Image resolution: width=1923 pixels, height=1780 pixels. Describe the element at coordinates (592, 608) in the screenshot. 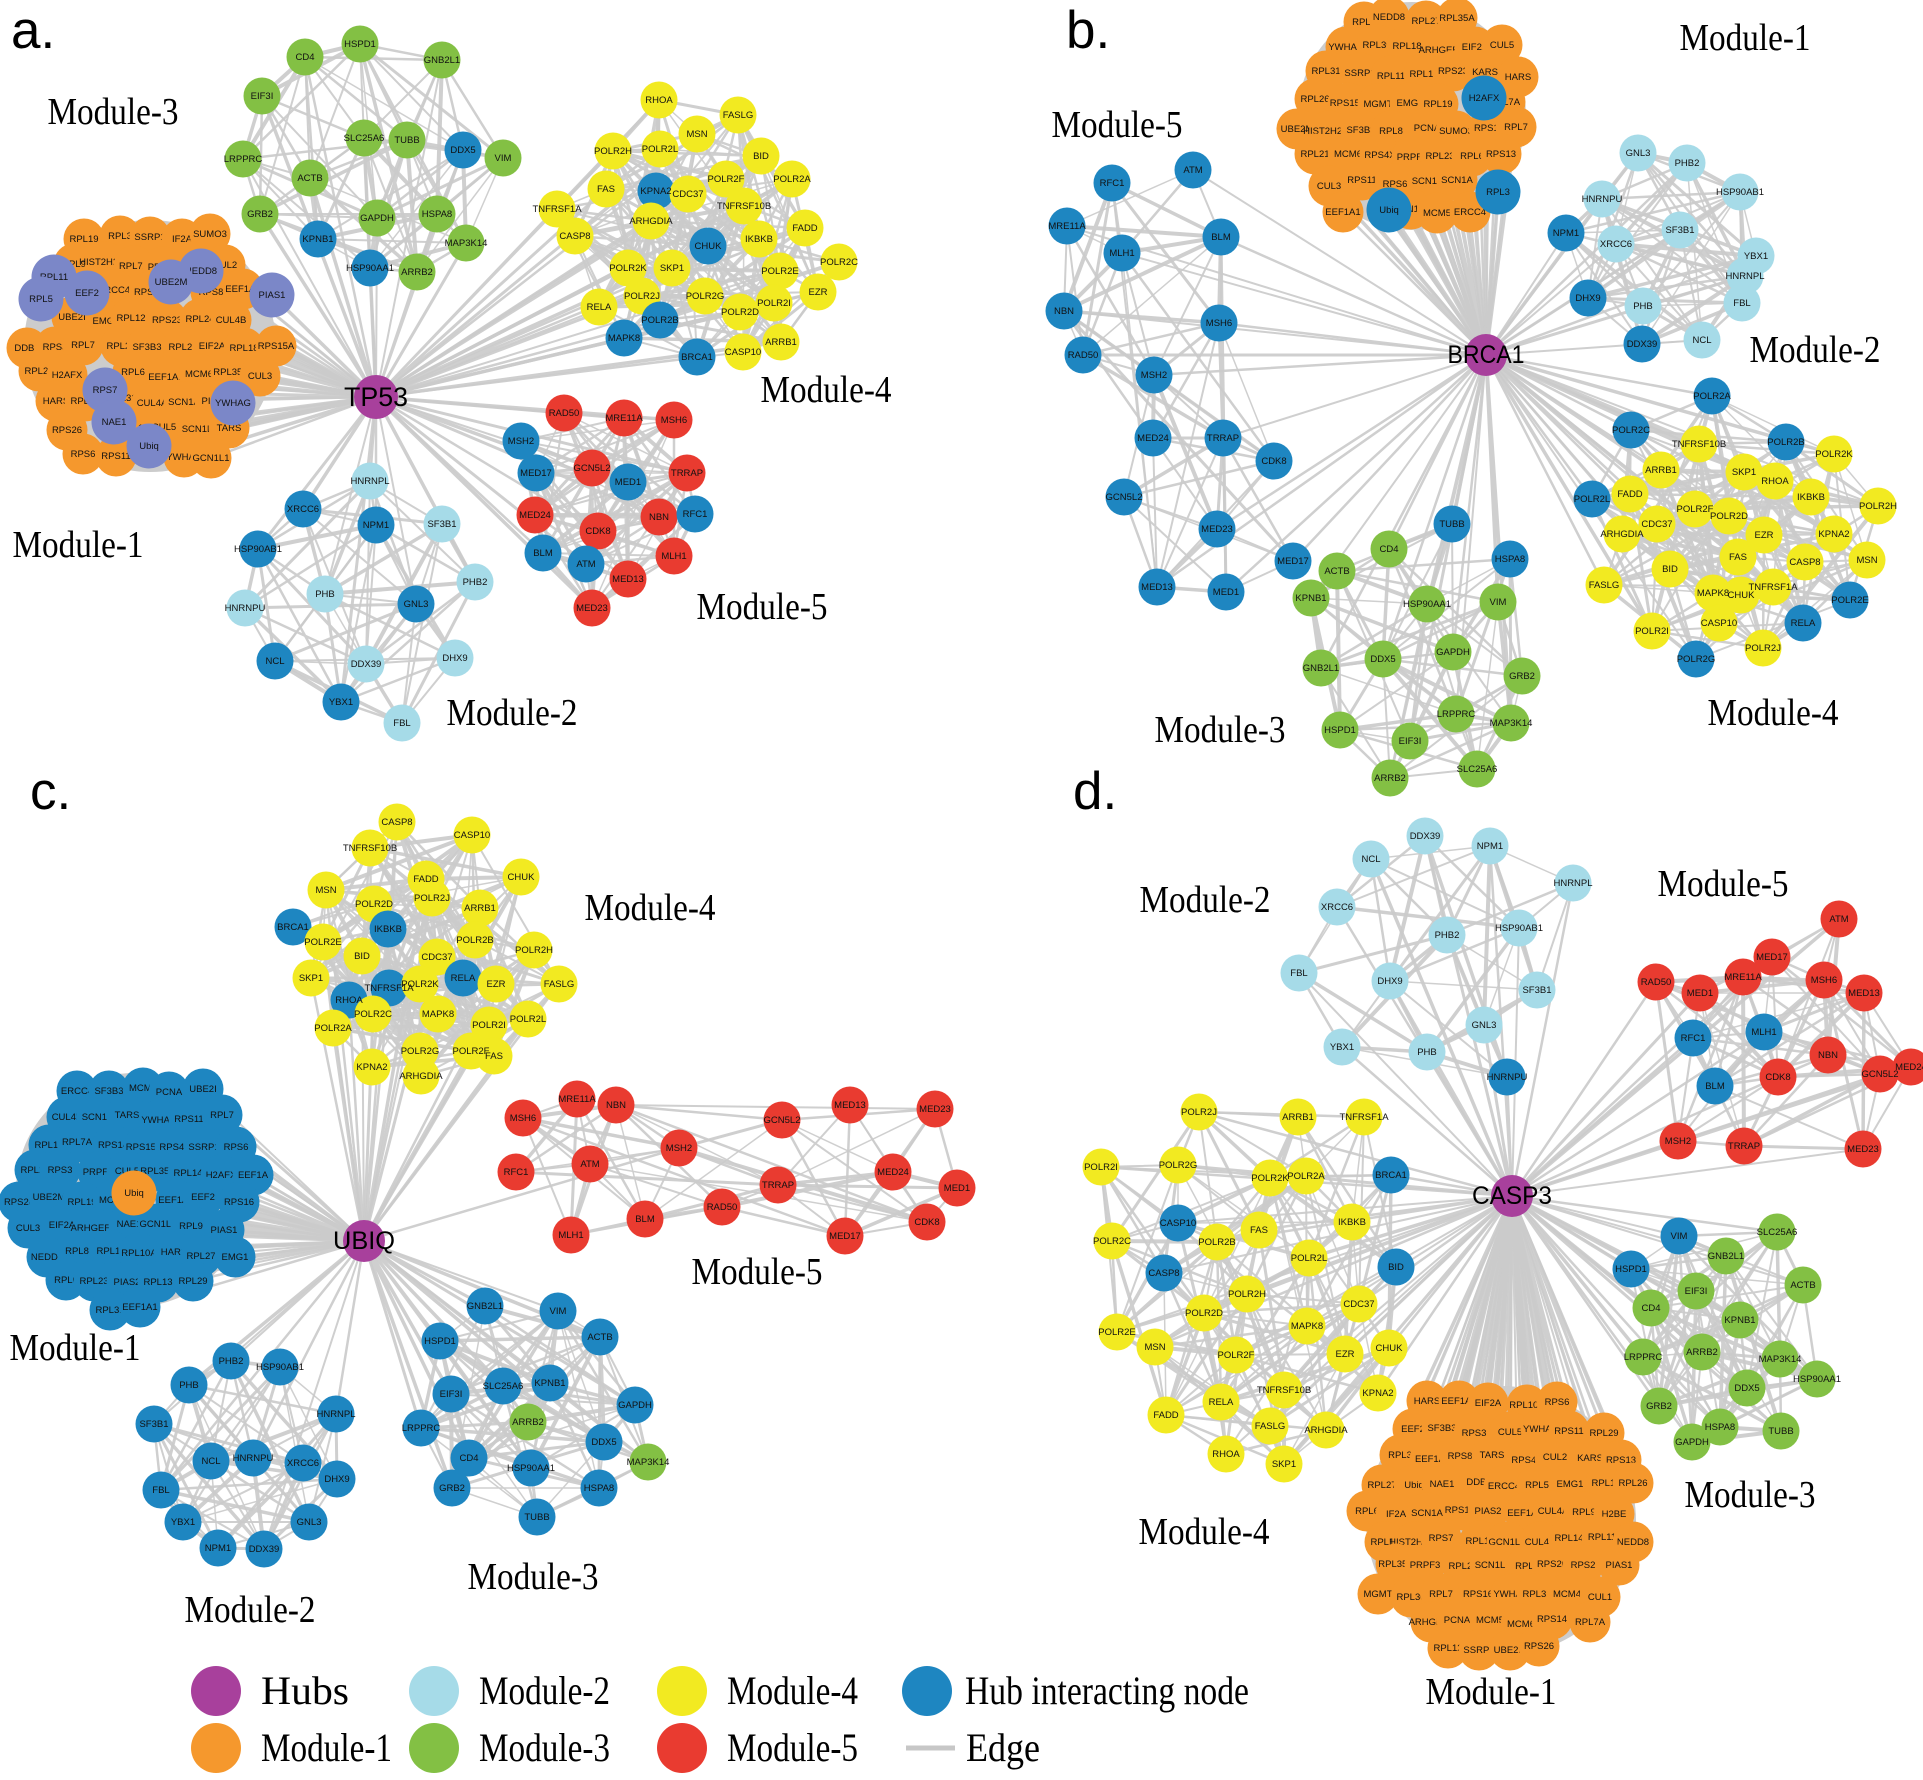

I see `svg-text: MED23` at that location.